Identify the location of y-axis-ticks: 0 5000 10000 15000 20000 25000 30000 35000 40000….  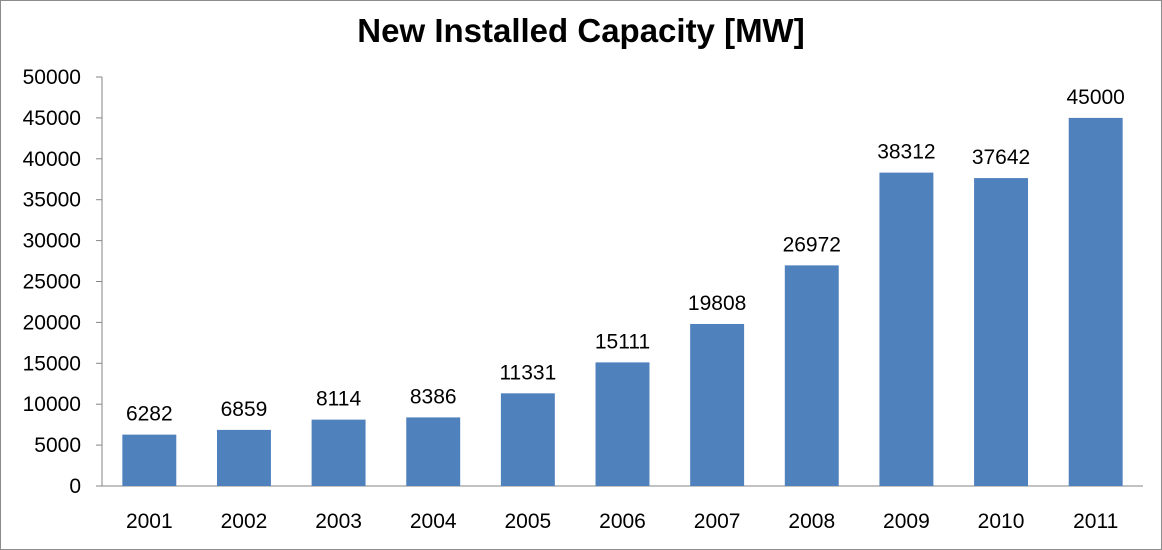
(62, 282).